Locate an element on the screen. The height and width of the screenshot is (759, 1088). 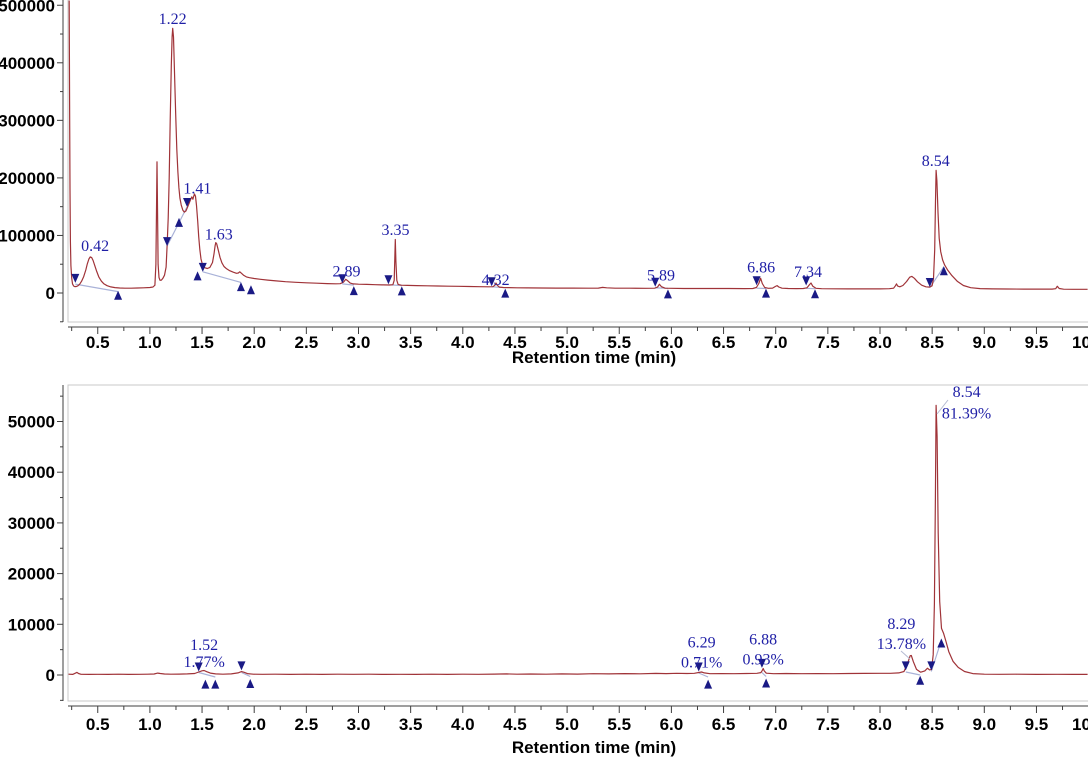
peak-rt-label: 1.63 is located at coordinates (219, 234).